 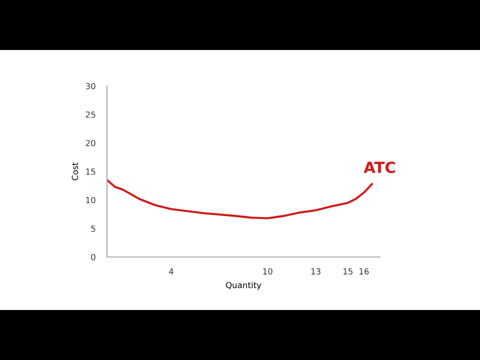 I want to click on x-tick-label: 15, so click(x=347, y=271).